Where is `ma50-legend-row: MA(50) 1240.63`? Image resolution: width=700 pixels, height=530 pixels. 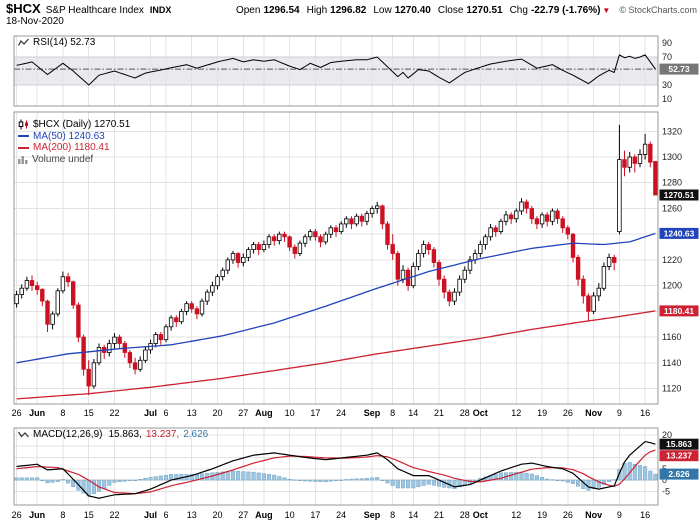 ma50-legend-row: MA(50) 1240.63 is located at coordinates (74, 137).